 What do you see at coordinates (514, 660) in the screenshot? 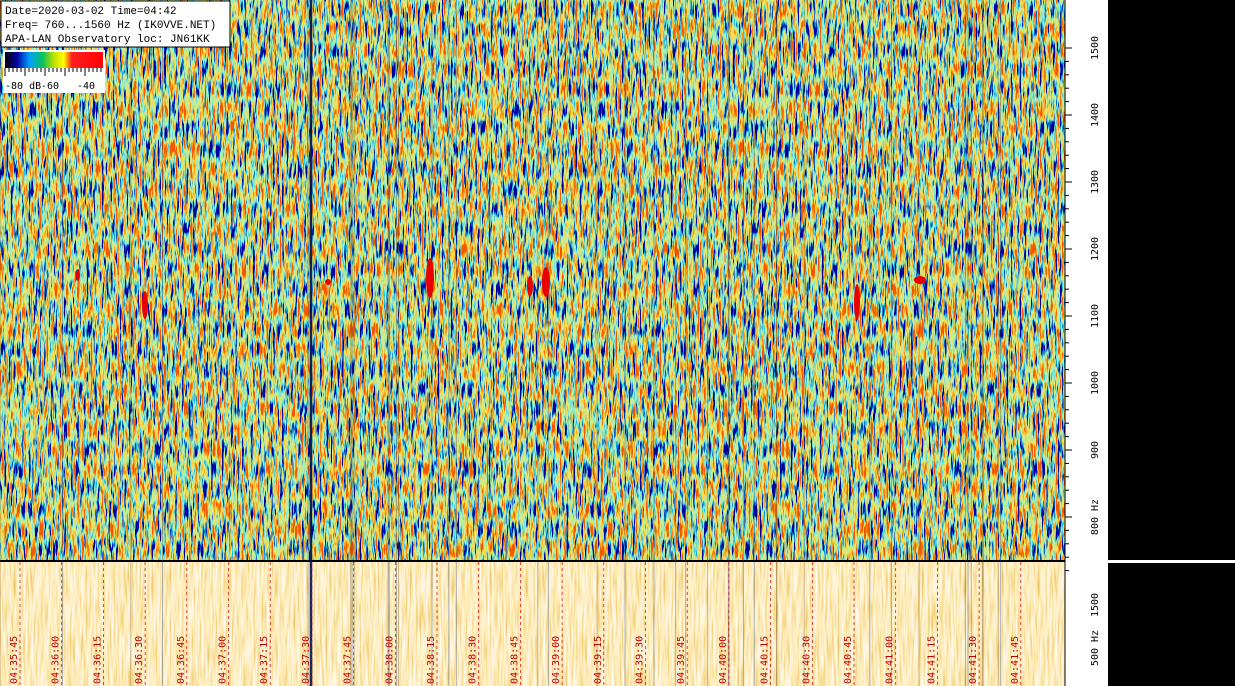
I see `time-label: 04:38:45` at bounding box center [514, 660].